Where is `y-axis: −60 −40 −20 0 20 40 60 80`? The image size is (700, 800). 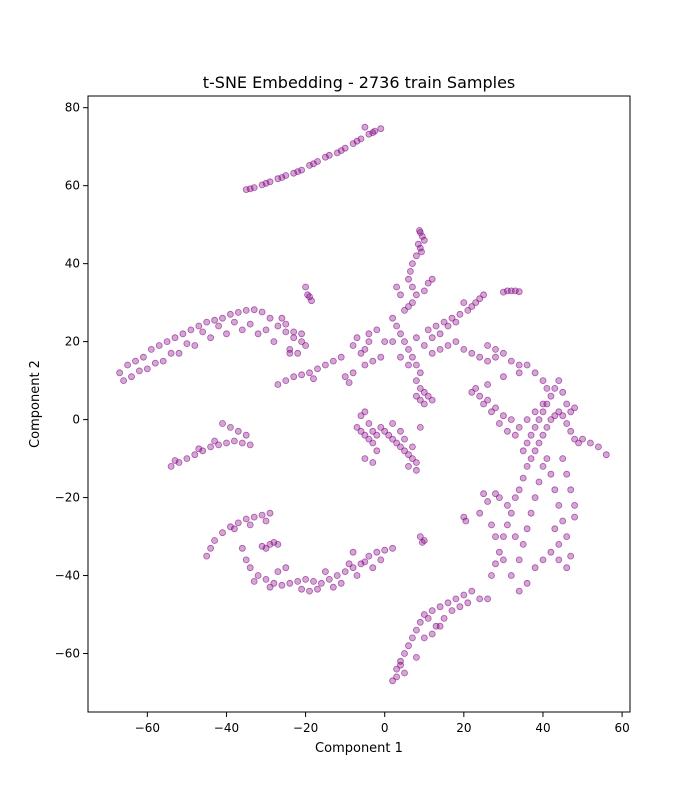
y-axis: −60 −40 −20 0 20 40 60 80 is located at coordinates (71, 381).